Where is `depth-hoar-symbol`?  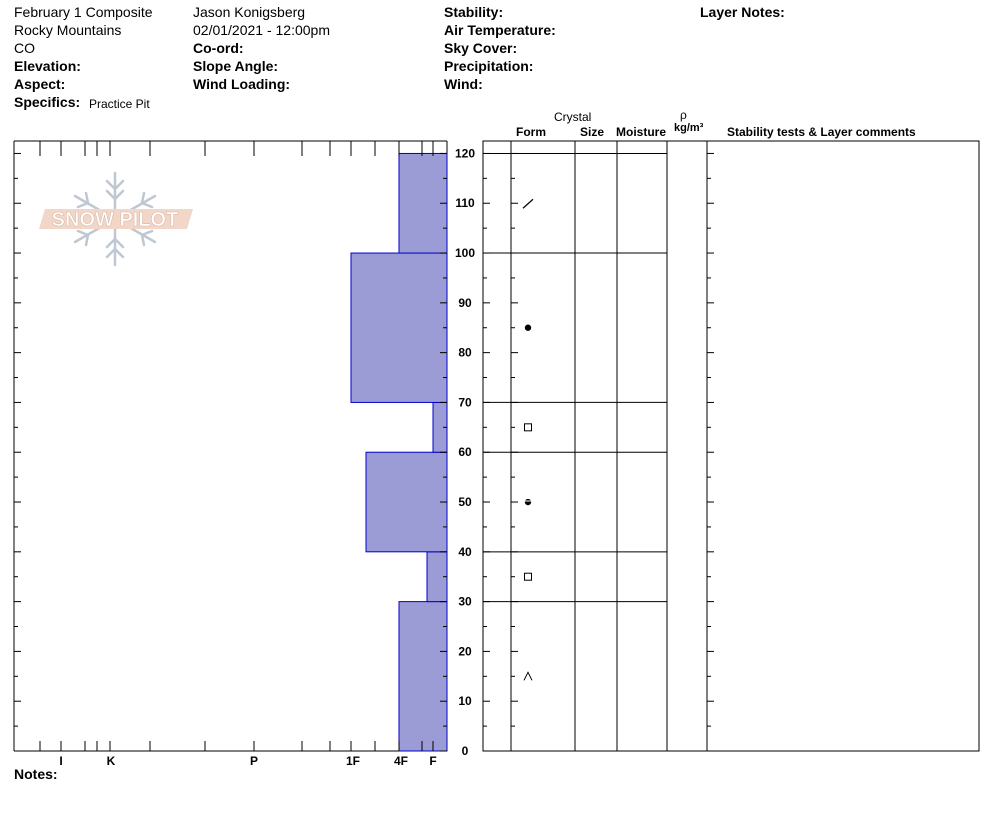 depth-hoar-symbol is located at coordinates (528, 676).